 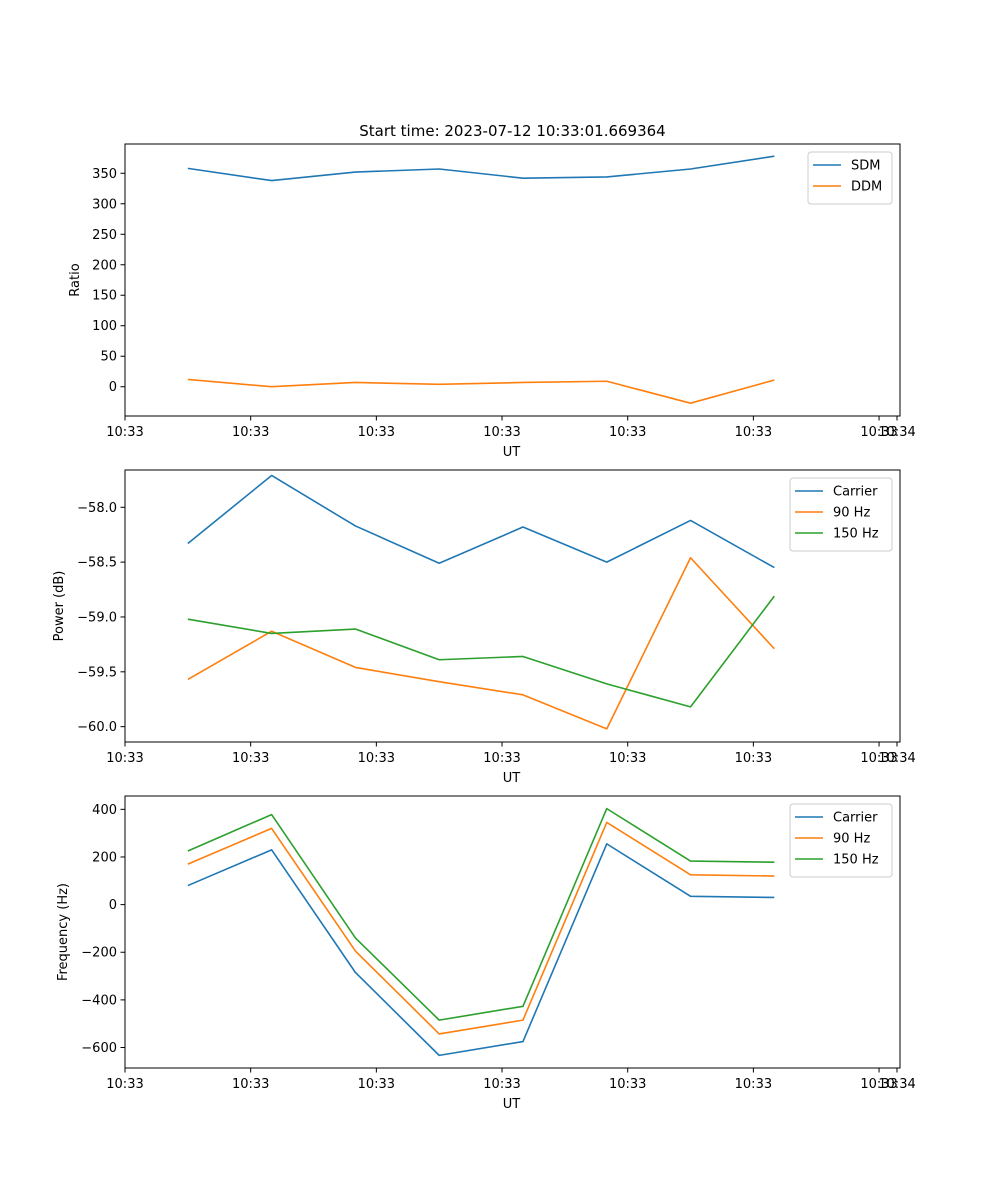 What do you see at coordinates (512, 452) in the screenshot?
I see `chart-1-x-axis-label: UT` at bounding box center [512, 452].